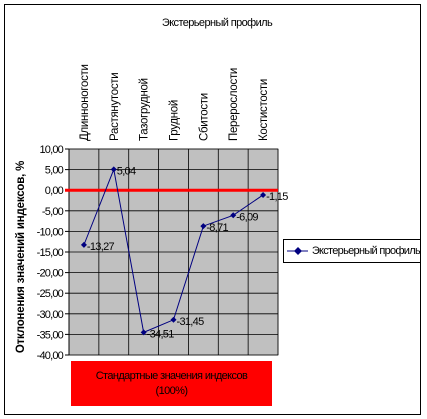 The height and width of the screenshot is (419, 427). What do you see at coordinates (277, 197) in the screenshot?
I see `data-label: -1,15` at bounding box center [277, 197].